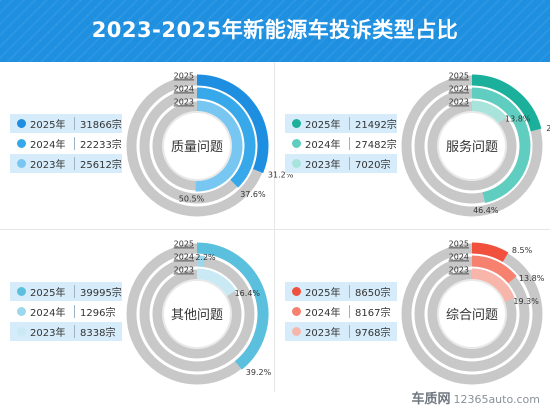 Image resolution: width=550 pixels, height=409 pixels. Describe the element at coordinates (431, 399) in the screenshot. I see `footer-brand: 车质网` at that location.